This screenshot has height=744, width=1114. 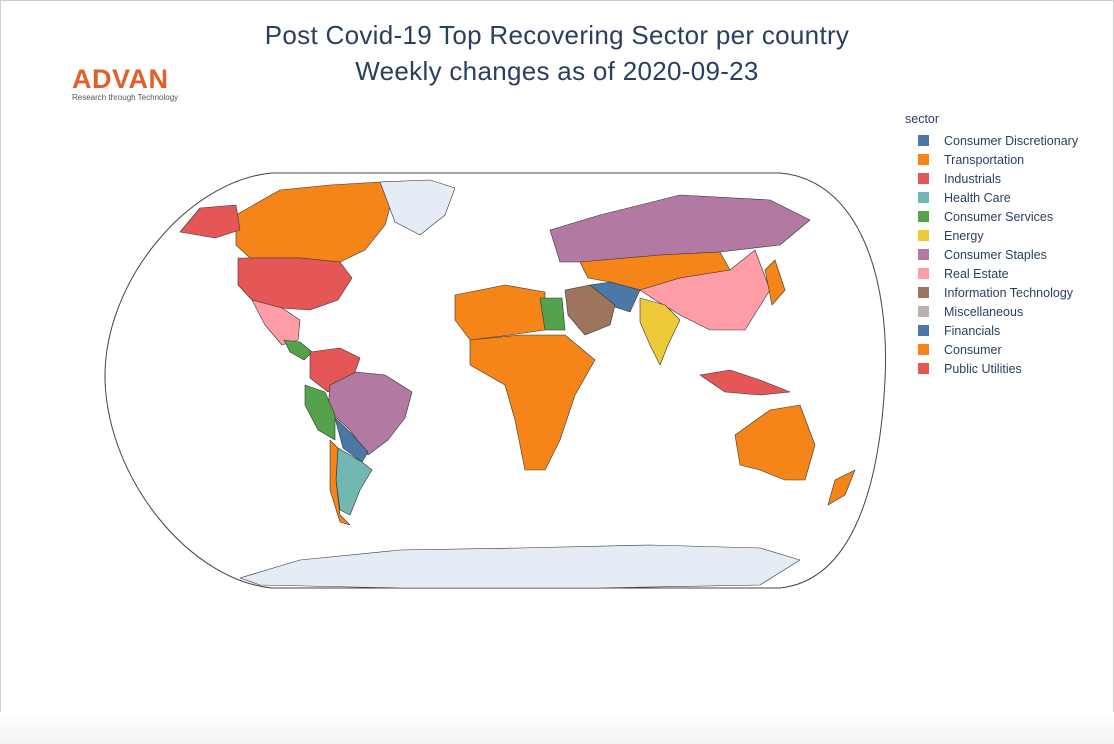 What do you see at coordinates (210, 221) in the screenshot?
I see `country-alaska` at bounding box center [210, 221].